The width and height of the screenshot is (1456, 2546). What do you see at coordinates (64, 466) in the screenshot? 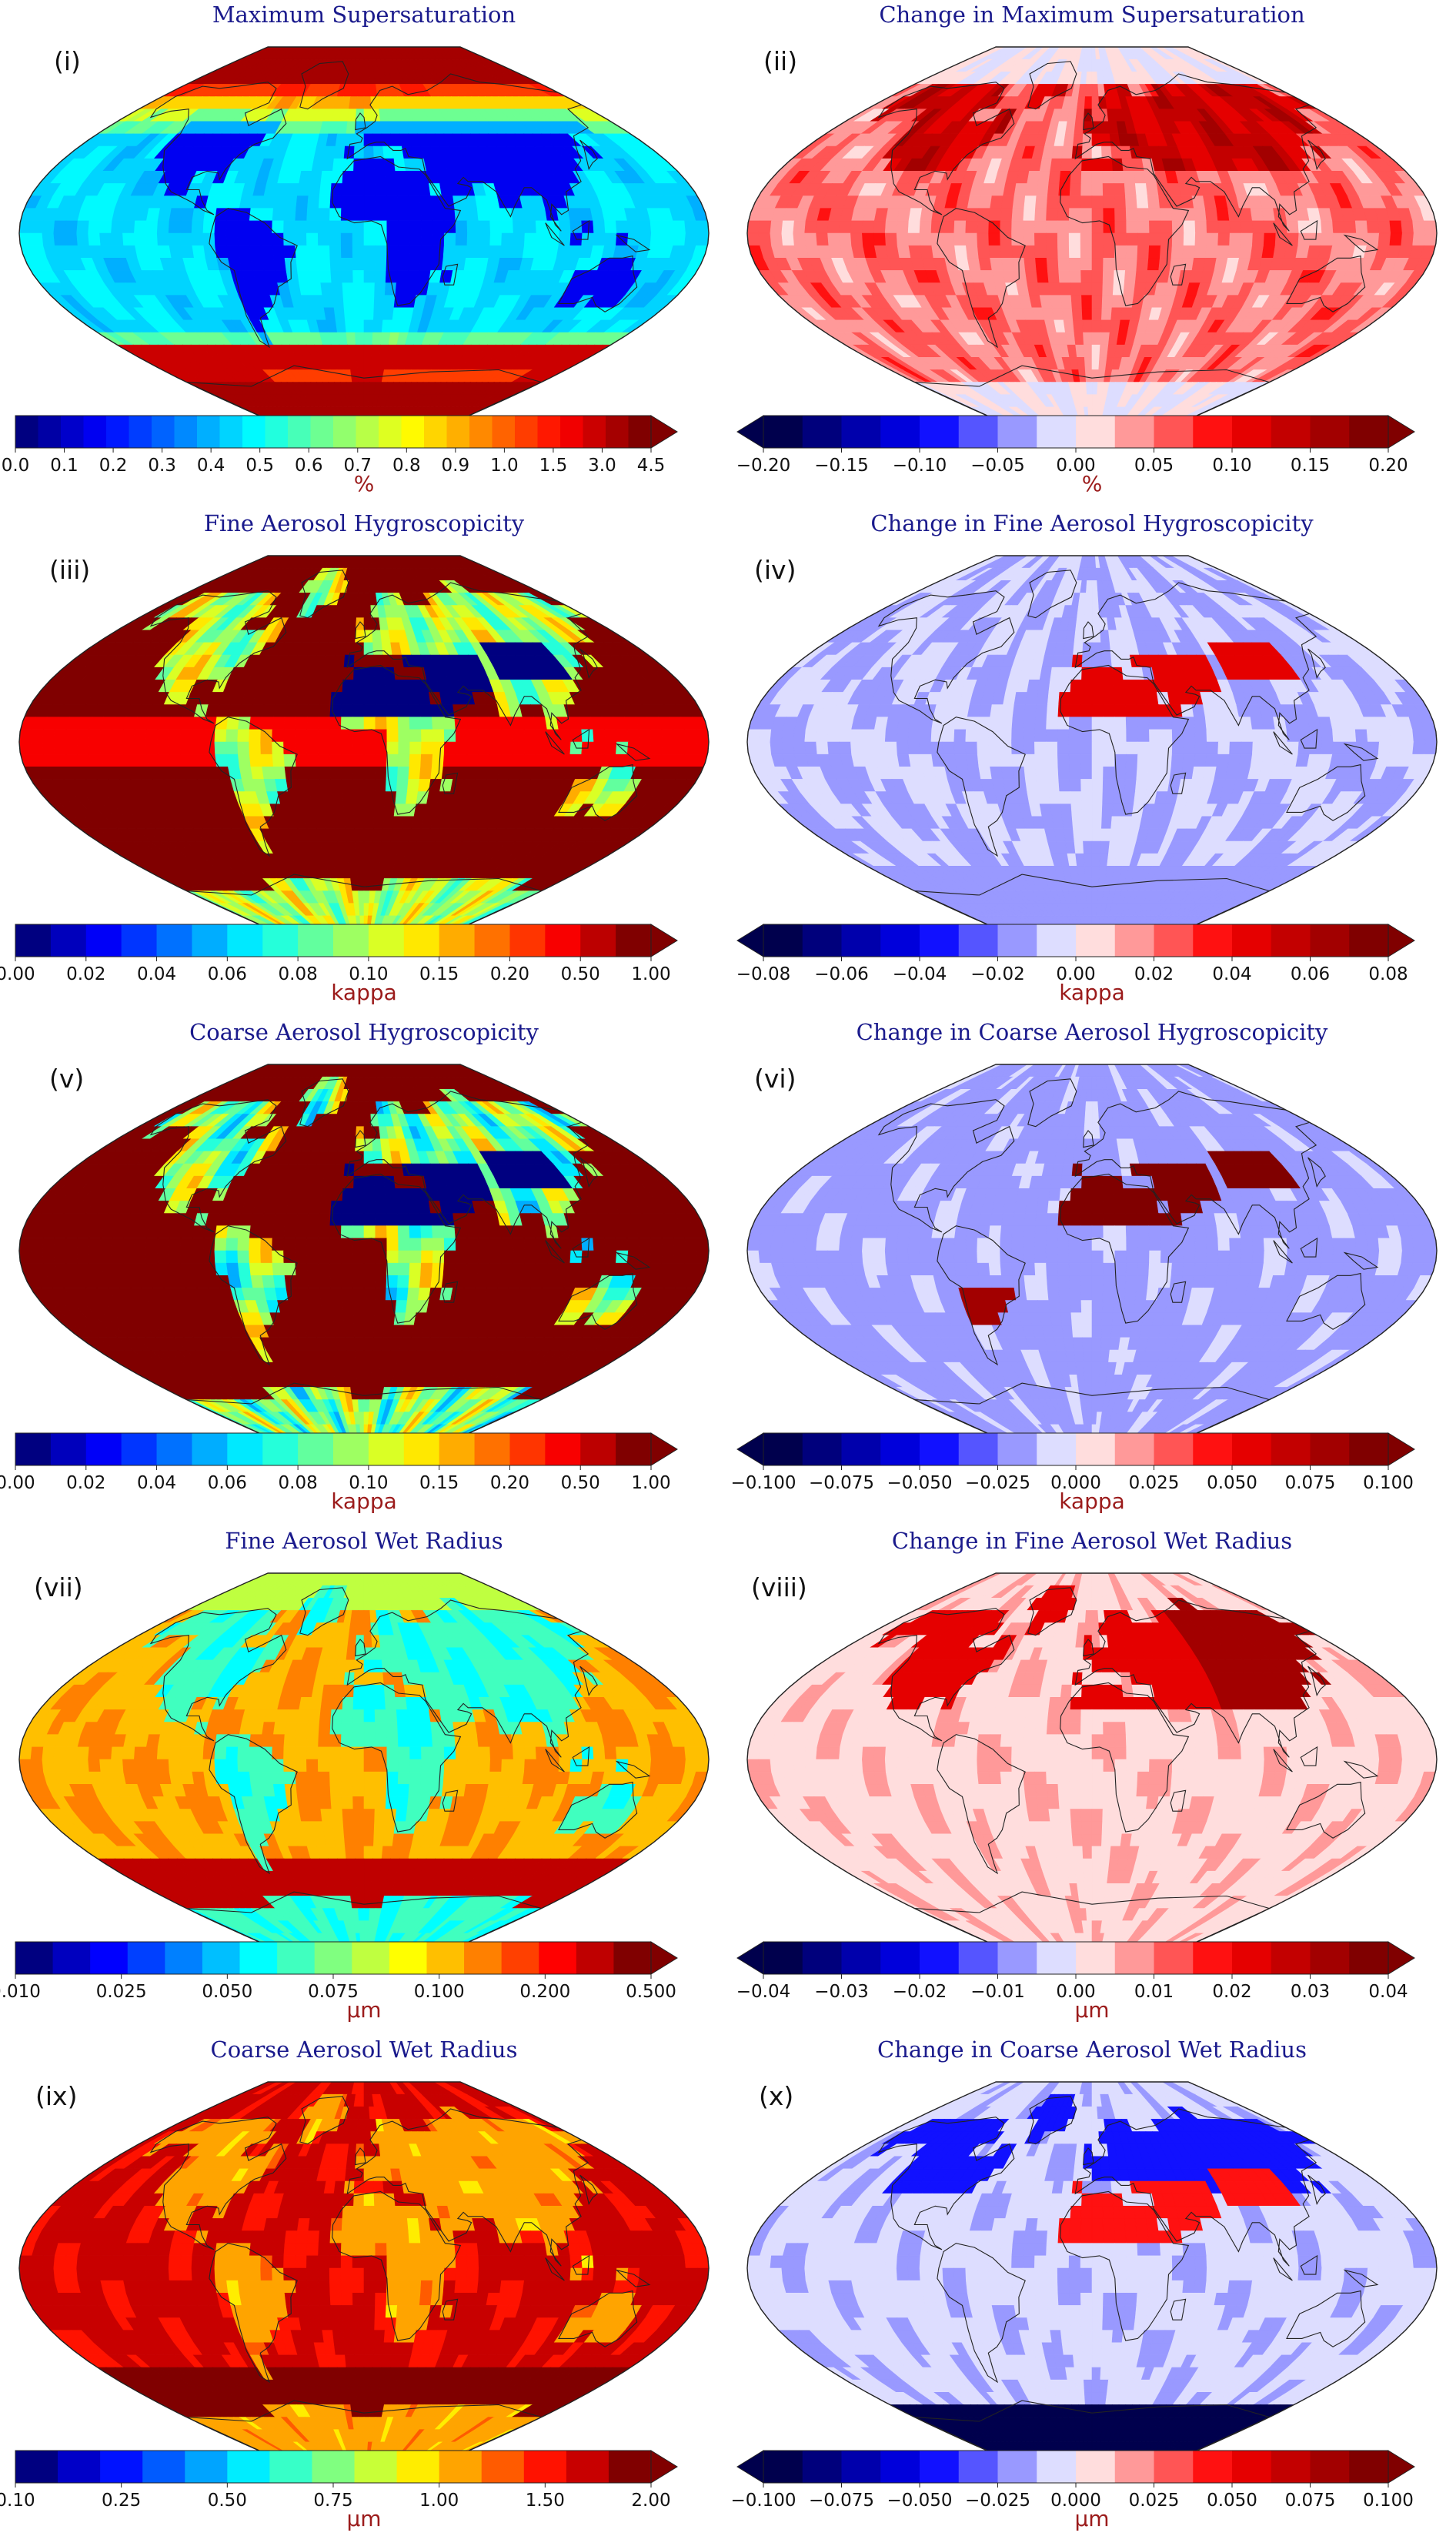
I see `colorbar-tick-label: 0.1` at bounding box center [64, 466].